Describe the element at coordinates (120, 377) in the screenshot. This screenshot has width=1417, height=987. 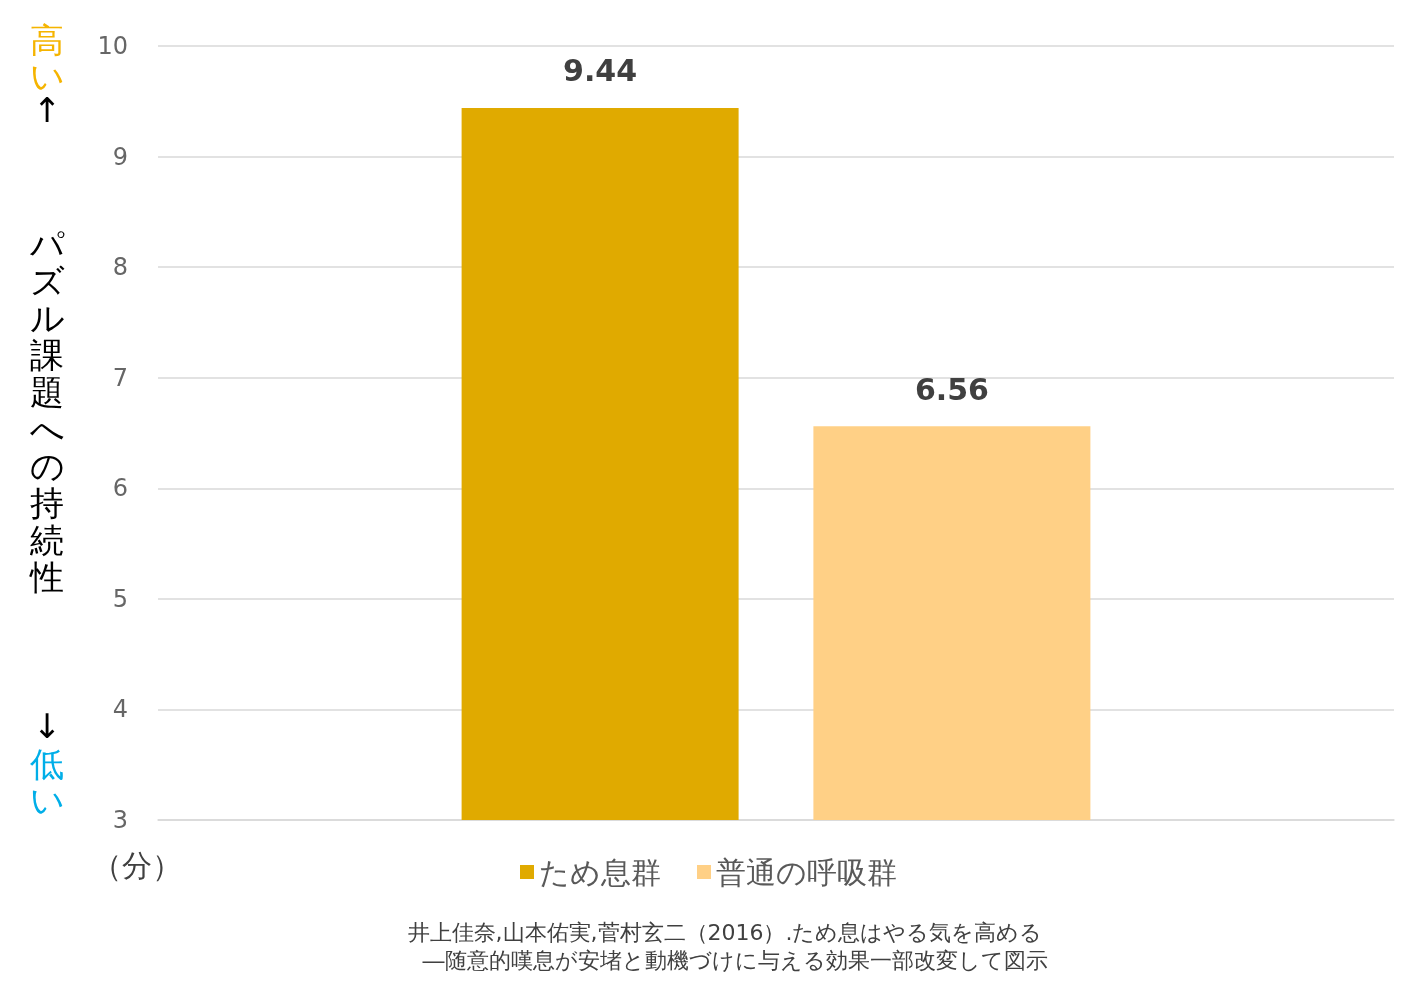
I see `y-tick-label: 7` at that location.